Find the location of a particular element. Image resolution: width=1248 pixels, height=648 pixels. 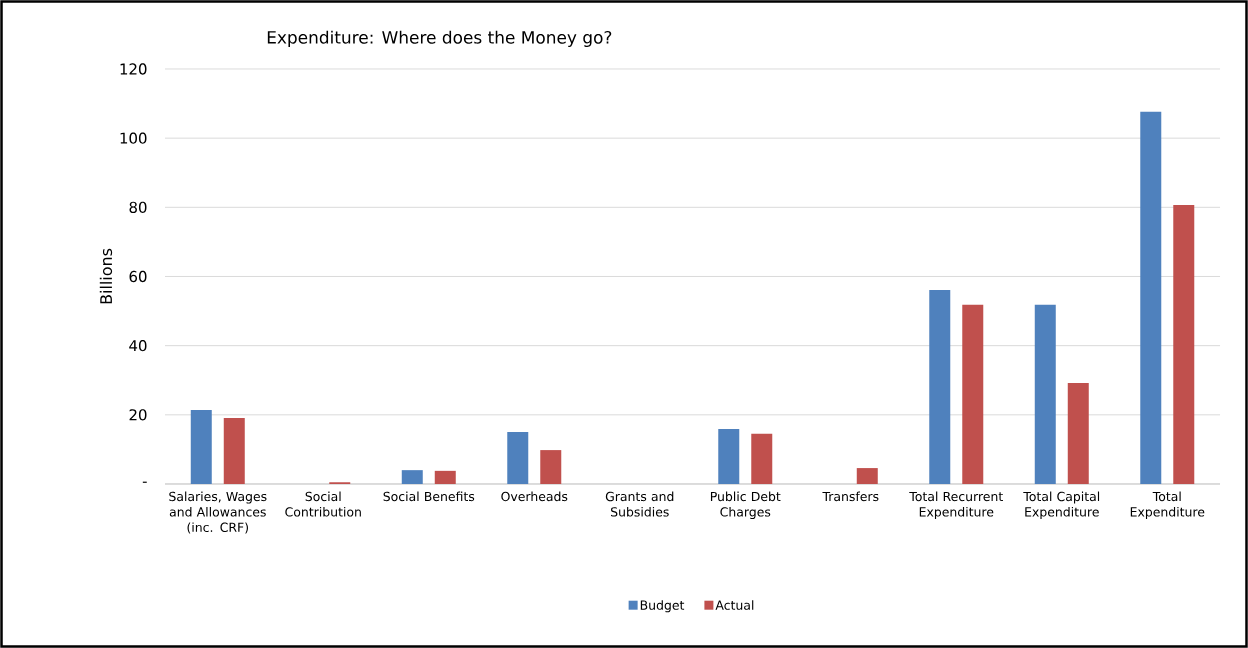

y-tick-label: 20 is located at coordinates (138, 415).